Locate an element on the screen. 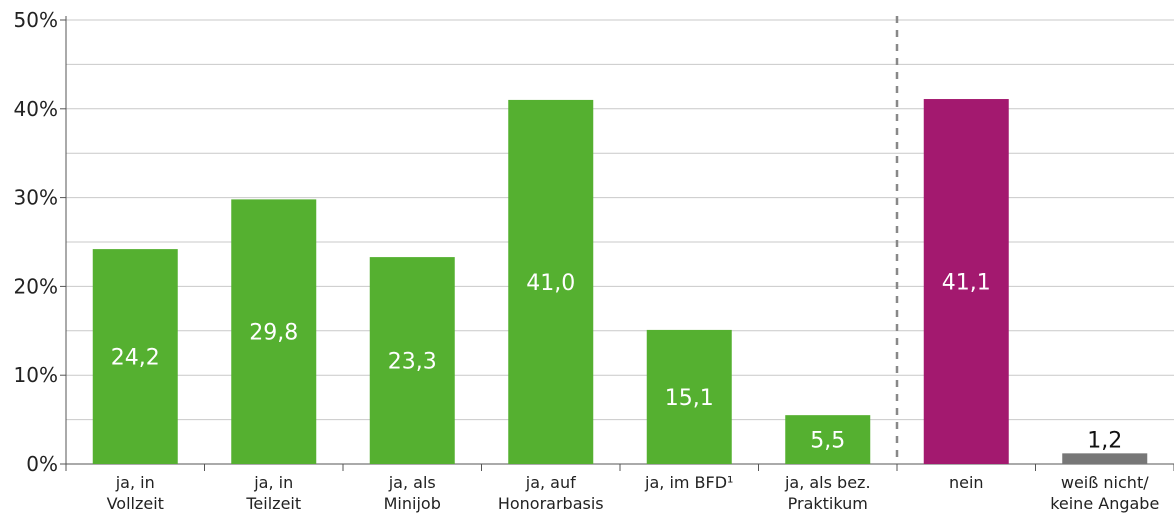 The height and width of the screenshot is (523, 1174). category-label: ja, in Vollzeit is located at coordinates (135, 493).